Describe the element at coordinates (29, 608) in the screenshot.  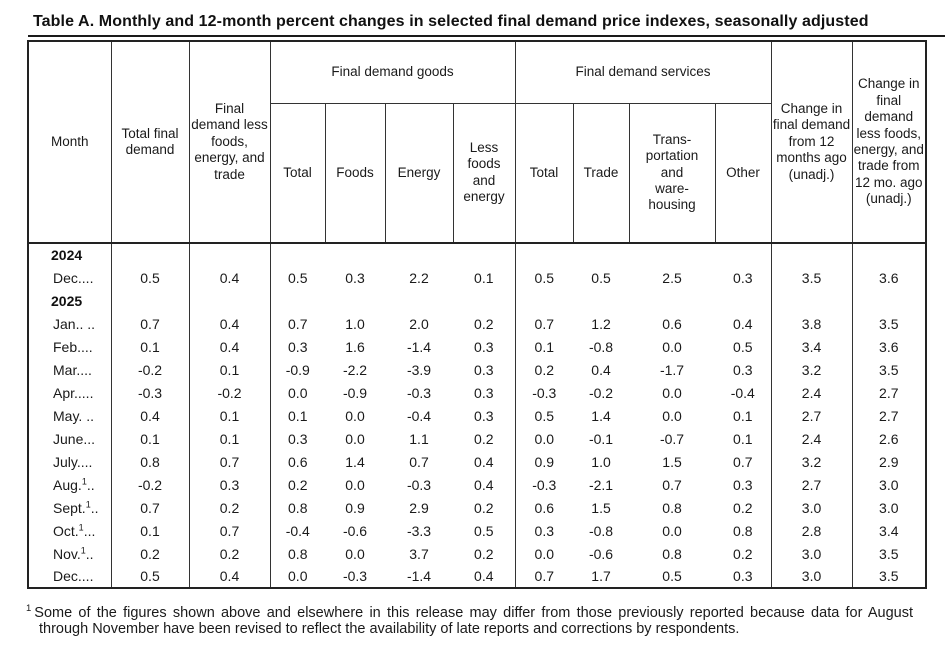
I see `footnote-marker: 1` at that location.